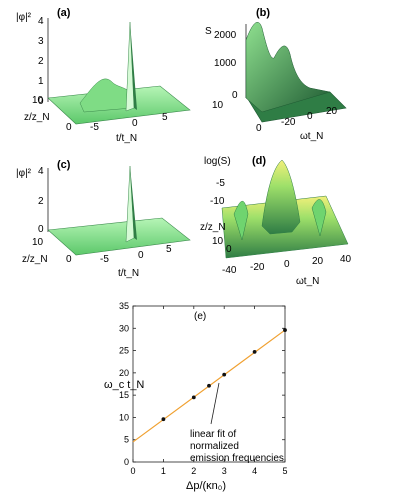 This screenshot has width=415, height=494. Describe the element at coordinates (224, 471) in the screenshot. I see `panel-e-xtick-label: 3` at that location.